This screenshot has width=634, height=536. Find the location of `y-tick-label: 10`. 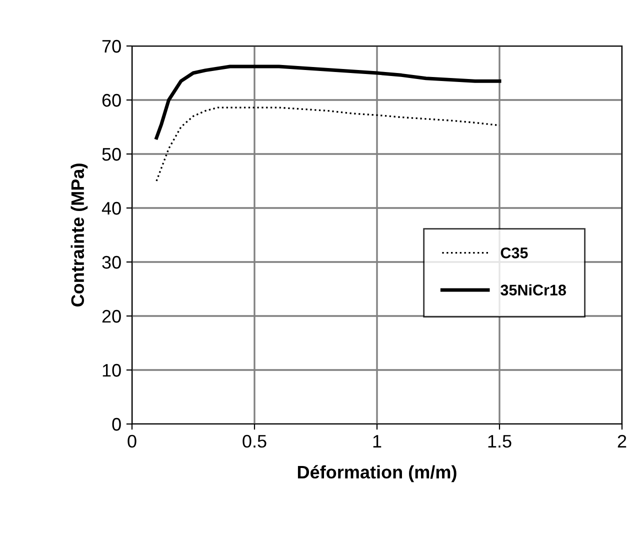

y-tick-label: 10 is located at coordinates (111, 370).